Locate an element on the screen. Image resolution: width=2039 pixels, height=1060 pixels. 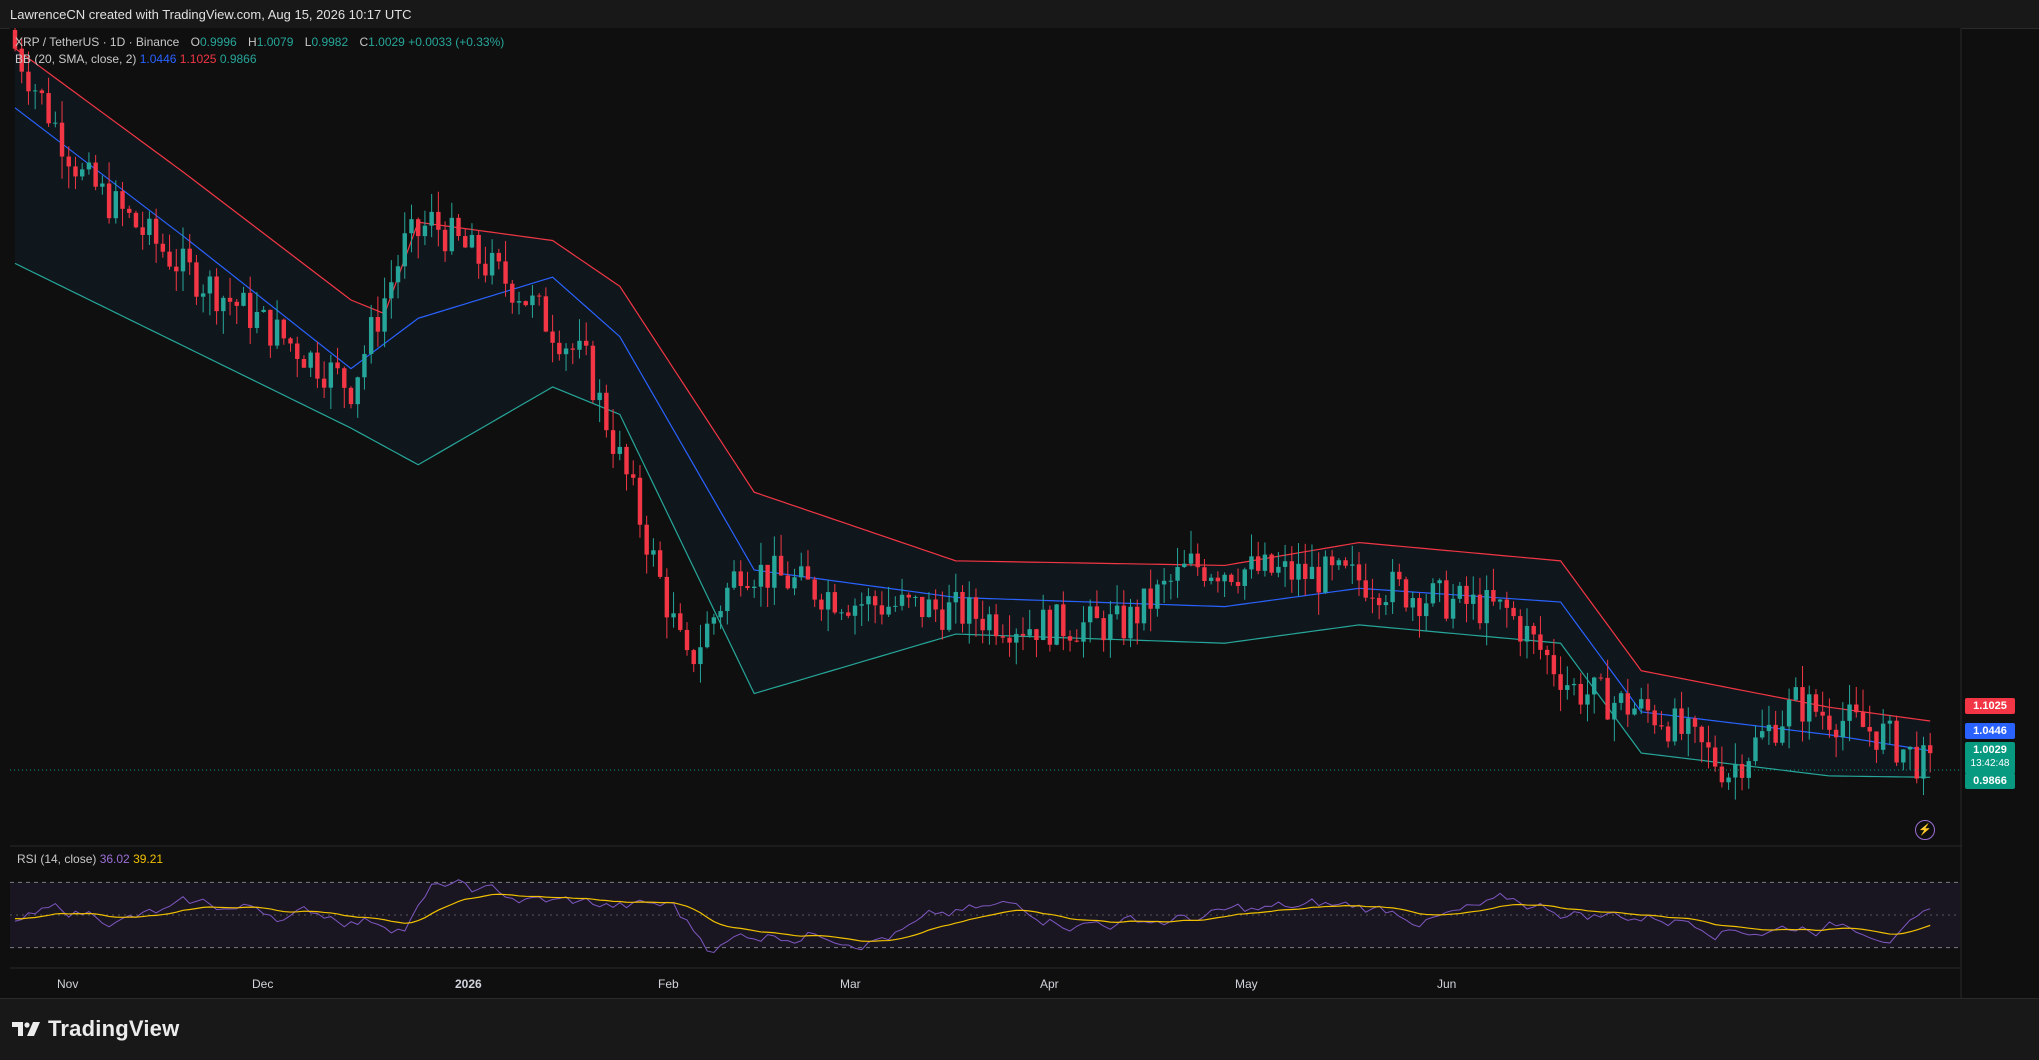
time-axis-label: Nov is located at coordinates (67, 984).